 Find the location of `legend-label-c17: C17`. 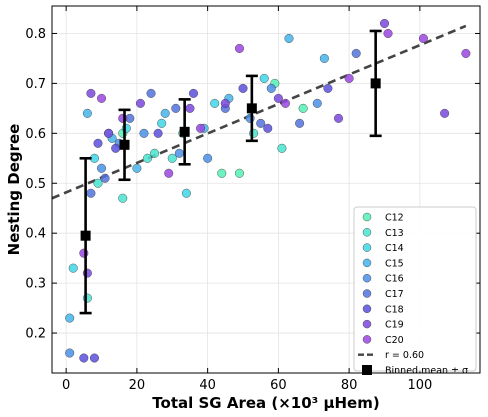

legend-label-c17: C17 is located at coordinates (394, 294).